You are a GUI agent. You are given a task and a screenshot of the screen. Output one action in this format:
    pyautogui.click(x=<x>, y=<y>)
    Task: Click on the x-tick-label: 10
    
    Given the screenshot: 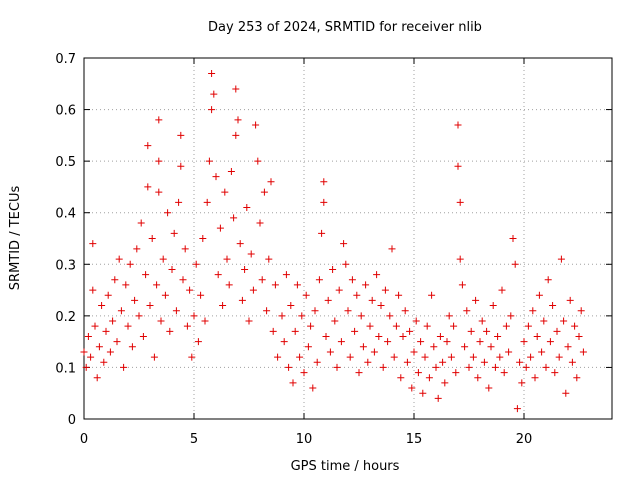 What is the action you would take?
    pyautogui.click(x=304, y=439)
    